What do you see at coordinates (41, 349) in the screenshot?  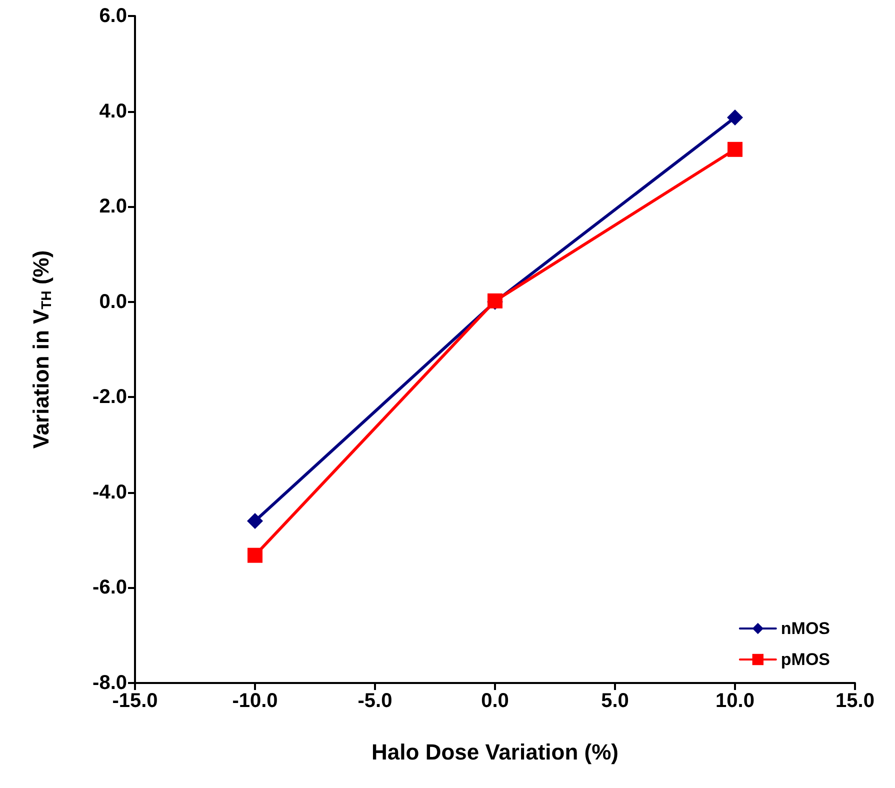 I see `y-axis-title: Variation in VTH (%)` at bounding box center [41, 349].